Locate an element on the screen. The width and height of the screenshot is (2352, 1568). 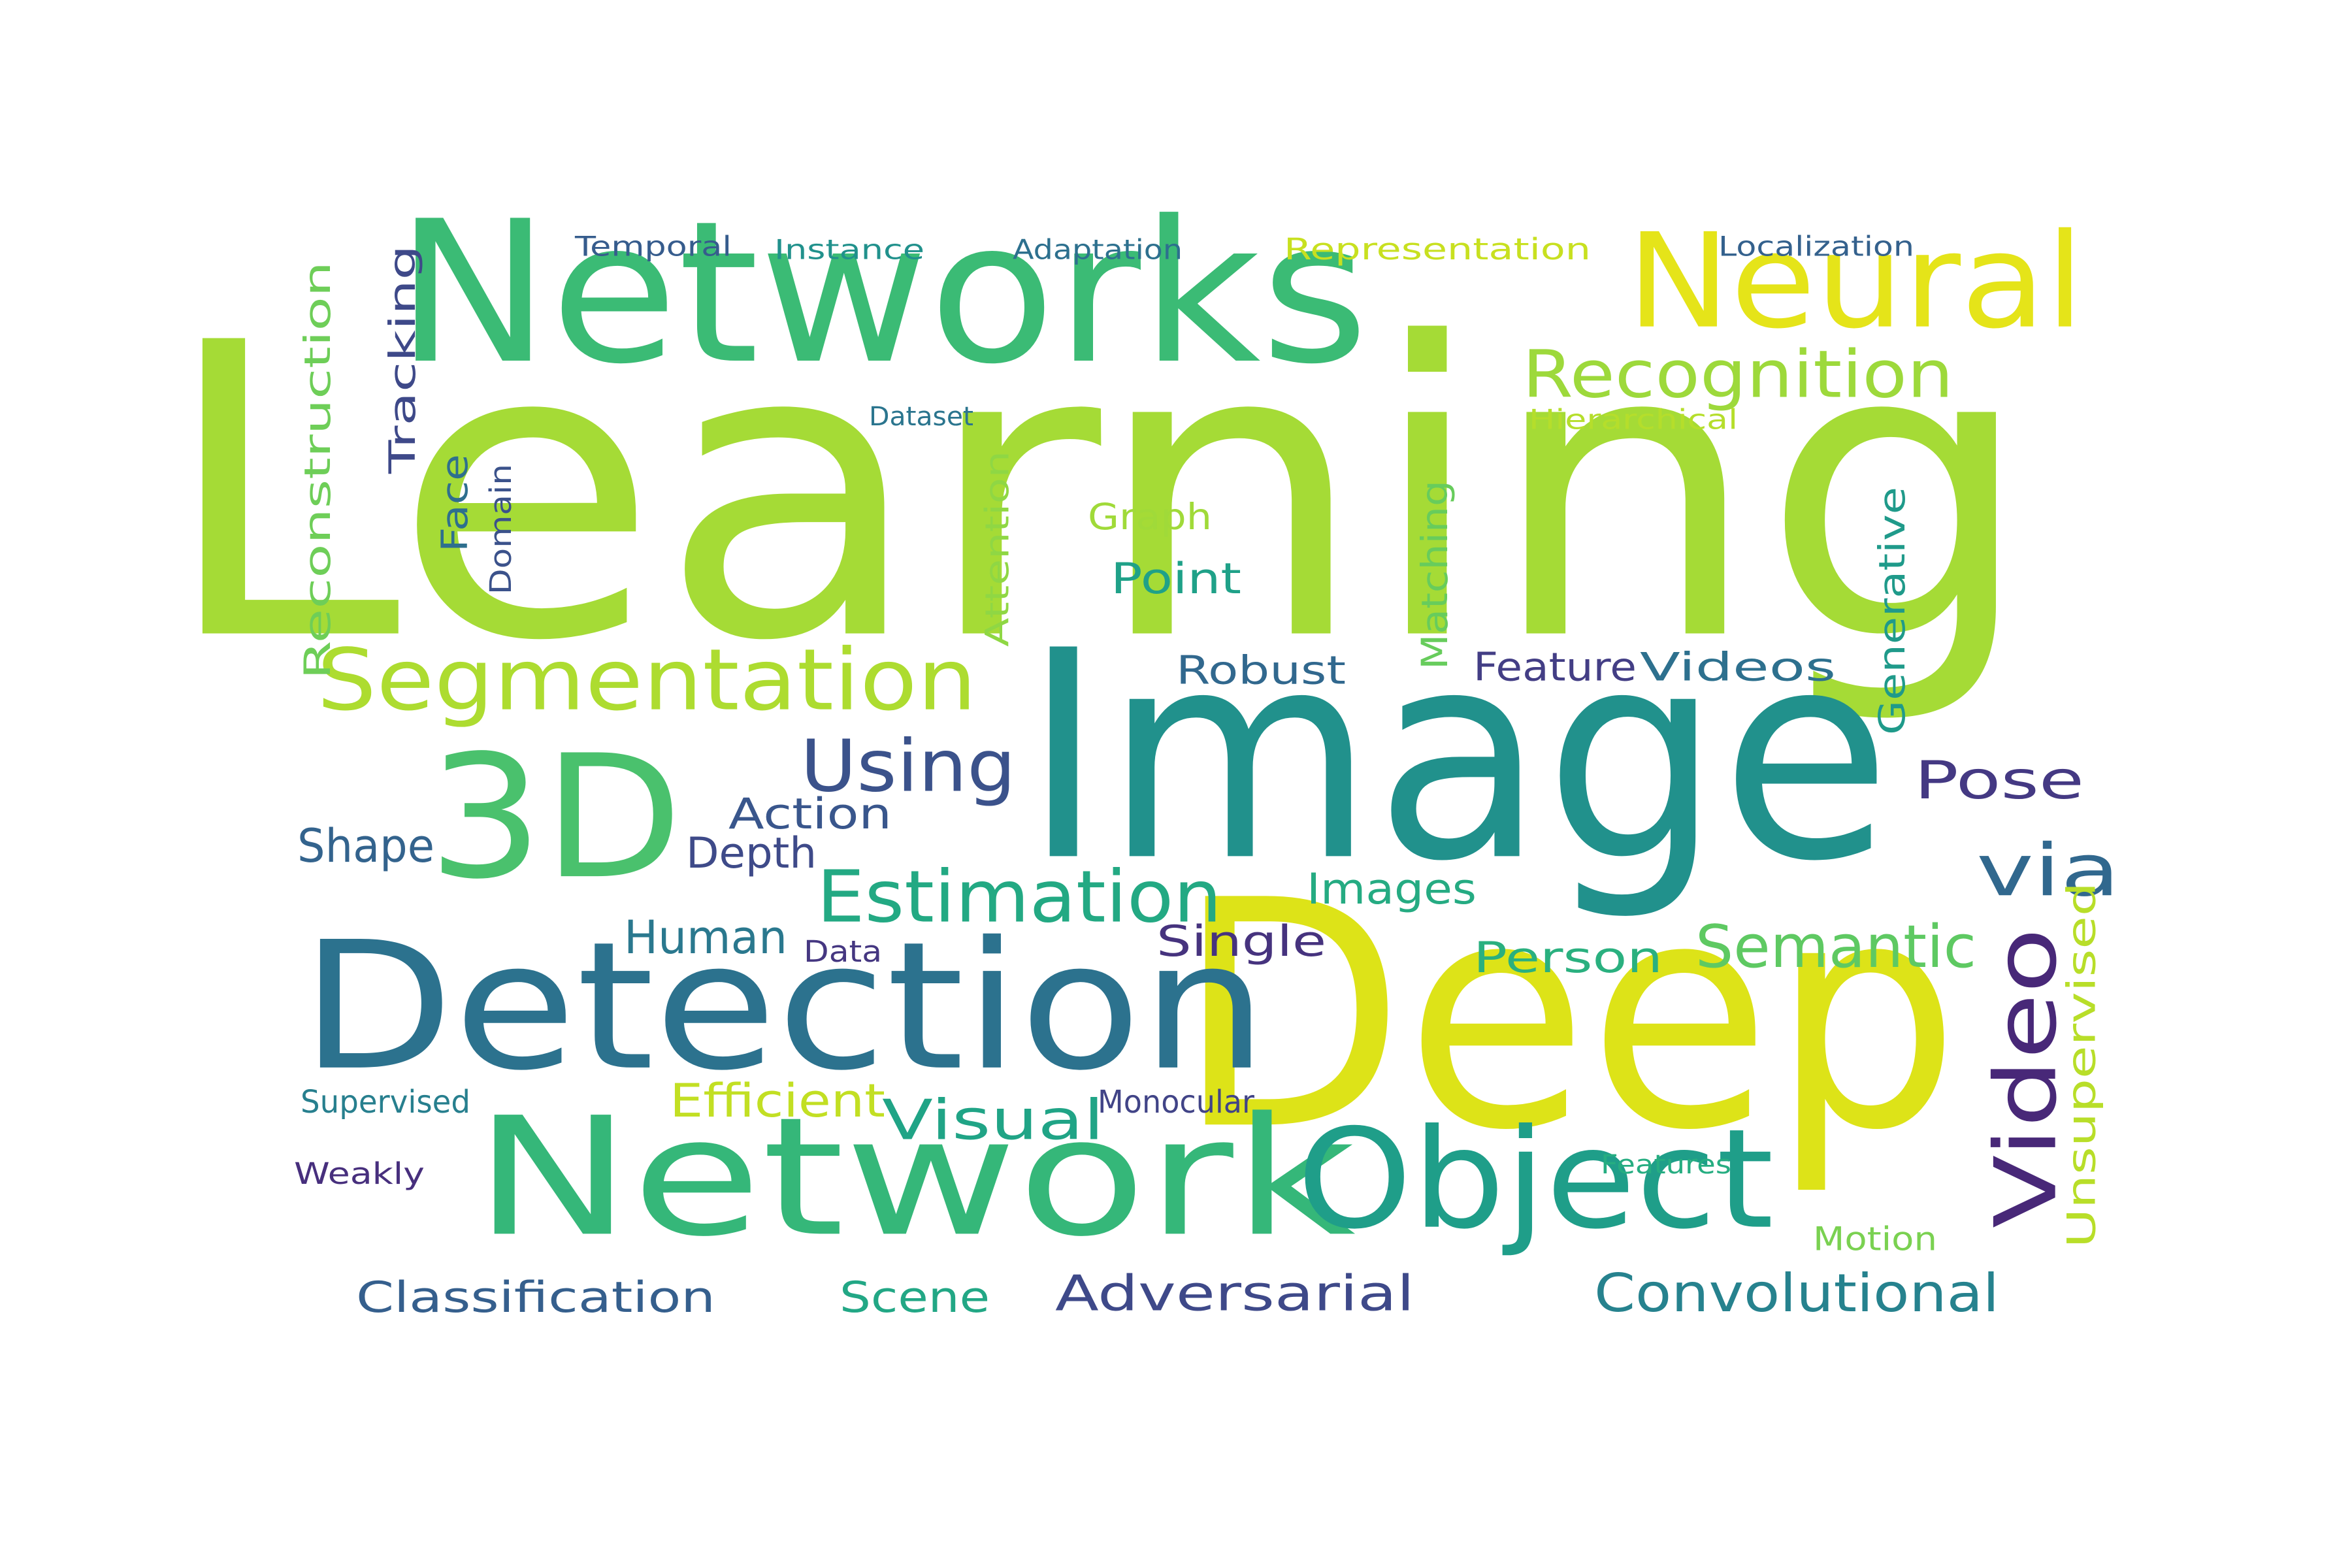
cloud-word: Weakly is located at coordinates (359, 1173).